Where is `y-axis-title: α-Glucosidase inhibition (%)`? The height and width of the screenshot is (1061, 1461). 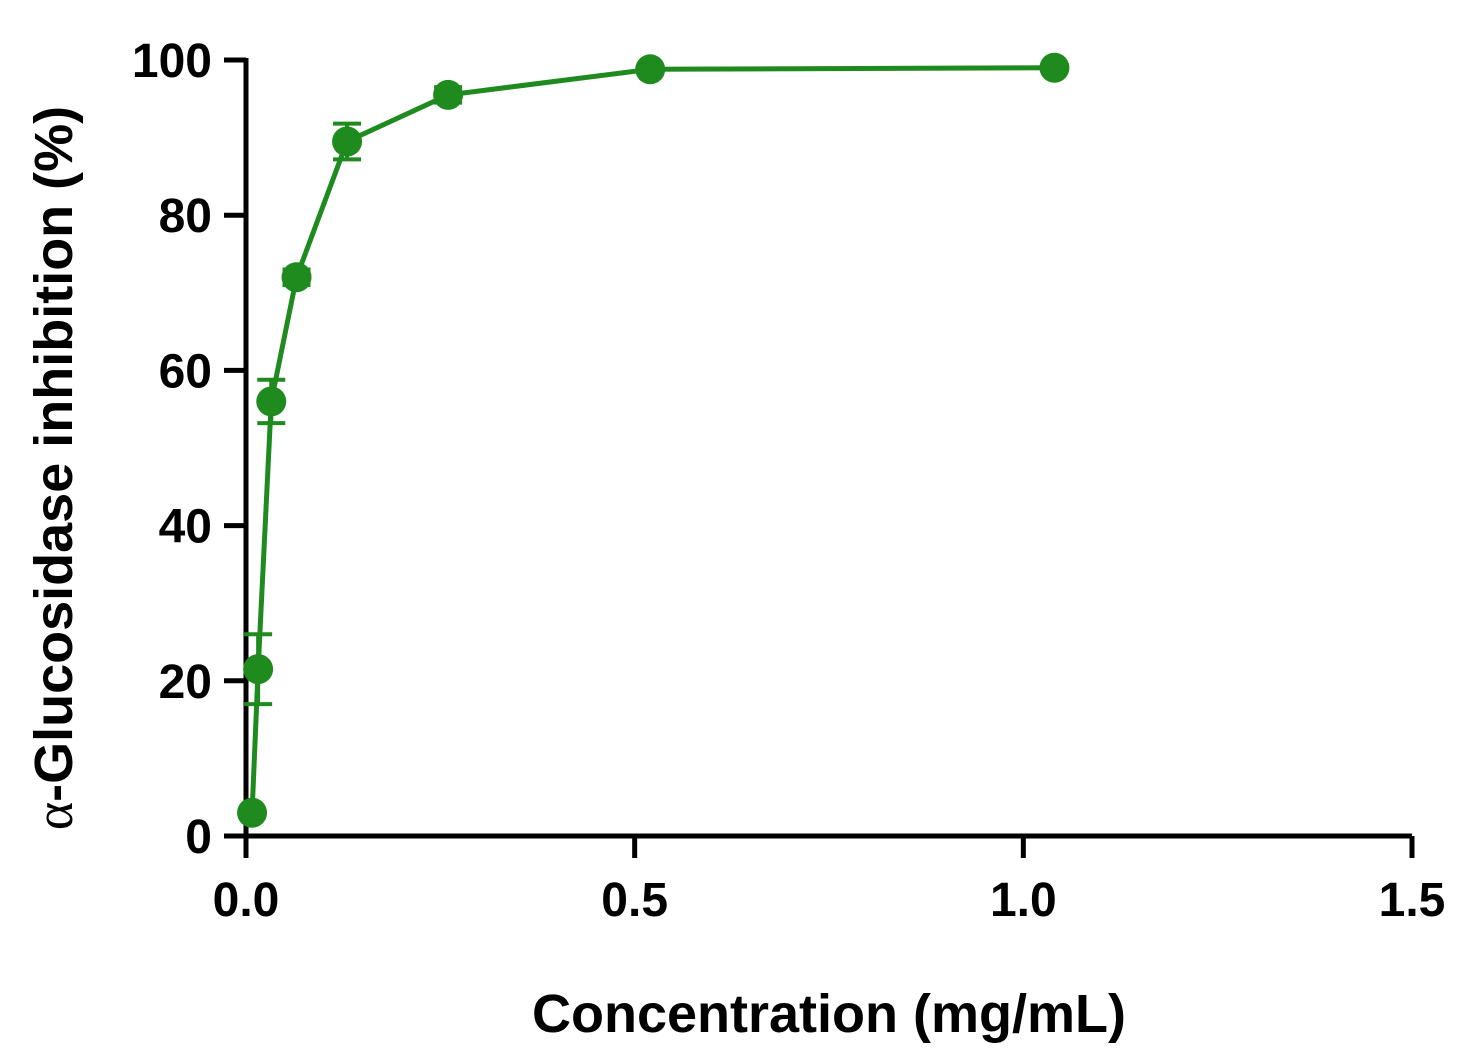
y-axis-title: α-Glucosidase inhibition (%) is located at coordinates (54, 468).